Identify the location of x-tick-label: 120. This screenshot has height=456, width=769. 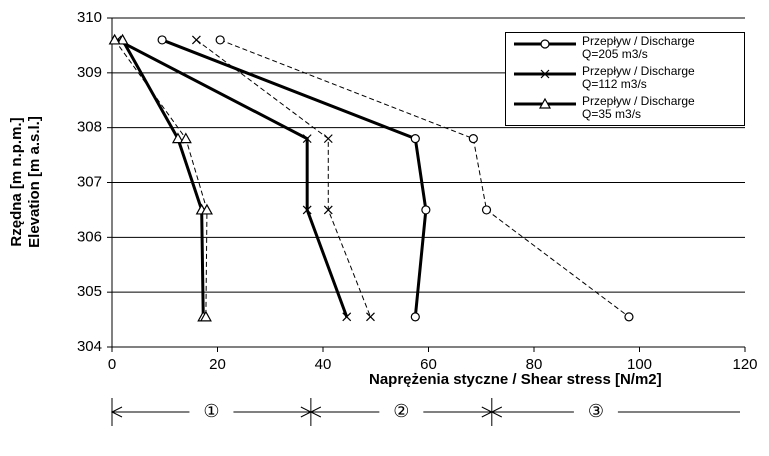
(744, 364).